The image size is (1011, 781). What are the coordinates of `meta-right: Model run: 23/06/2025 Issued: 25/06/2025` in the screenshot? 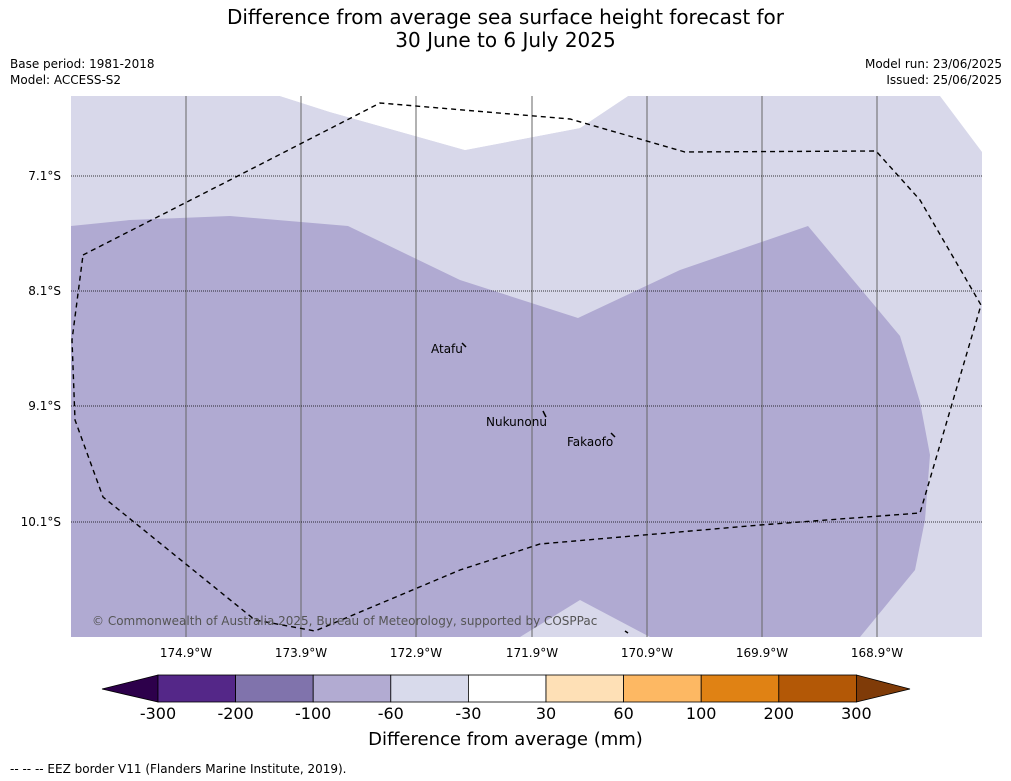 It's located at (933, 72).